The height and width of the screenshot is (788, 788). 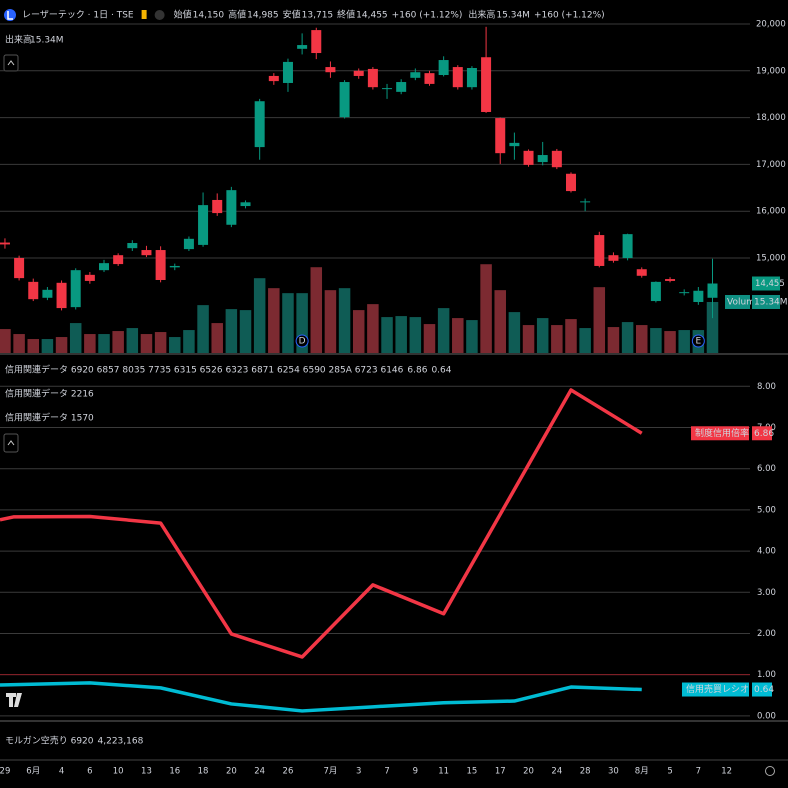 I want to click on event-marker, so click(x=302, y=341).